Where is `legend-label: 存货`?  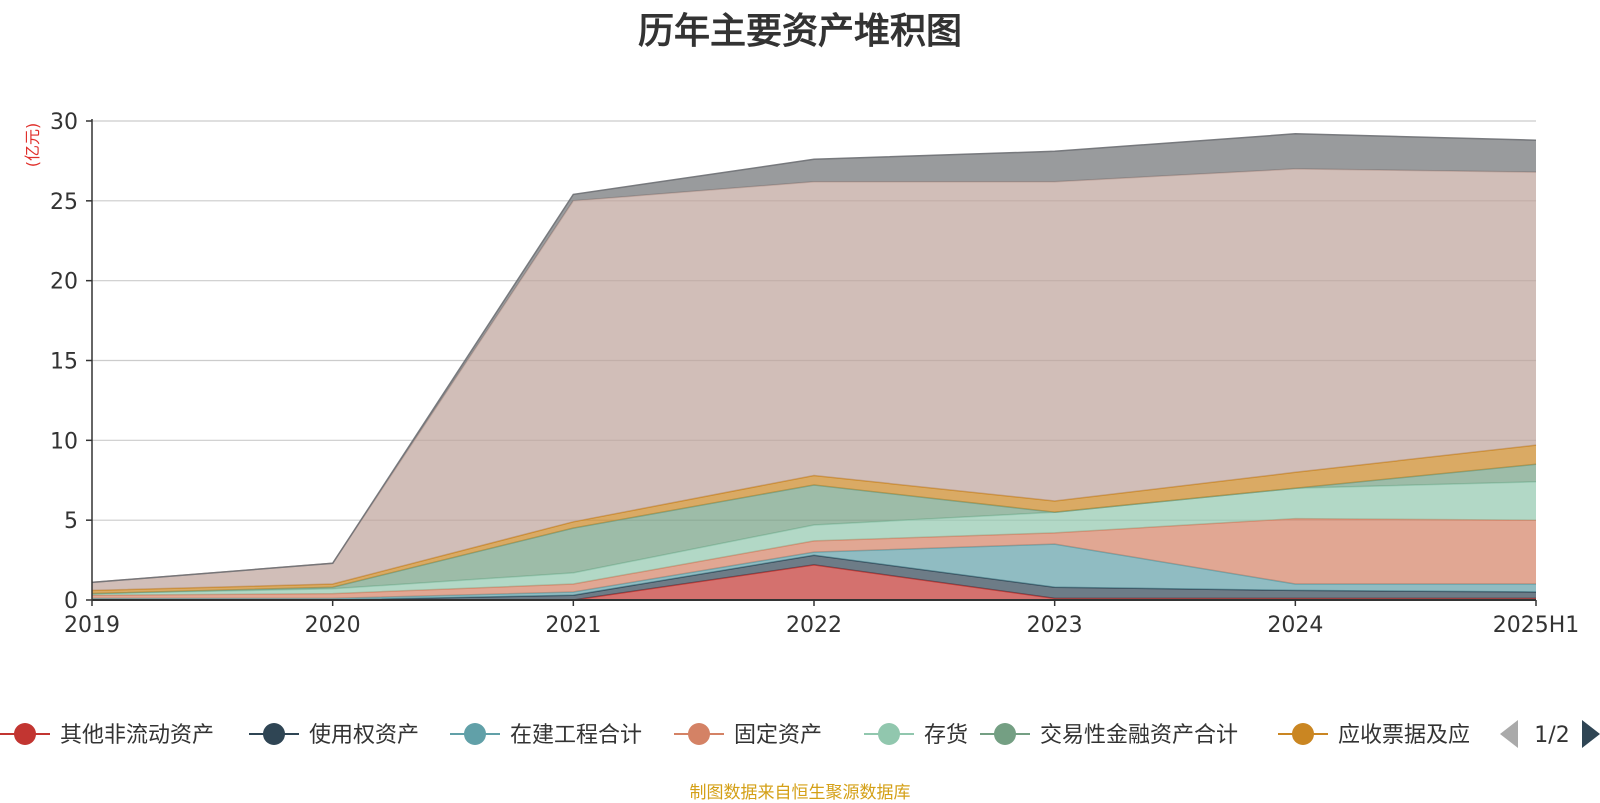 legend-label: 存货 is located at coordinates (946, 735).